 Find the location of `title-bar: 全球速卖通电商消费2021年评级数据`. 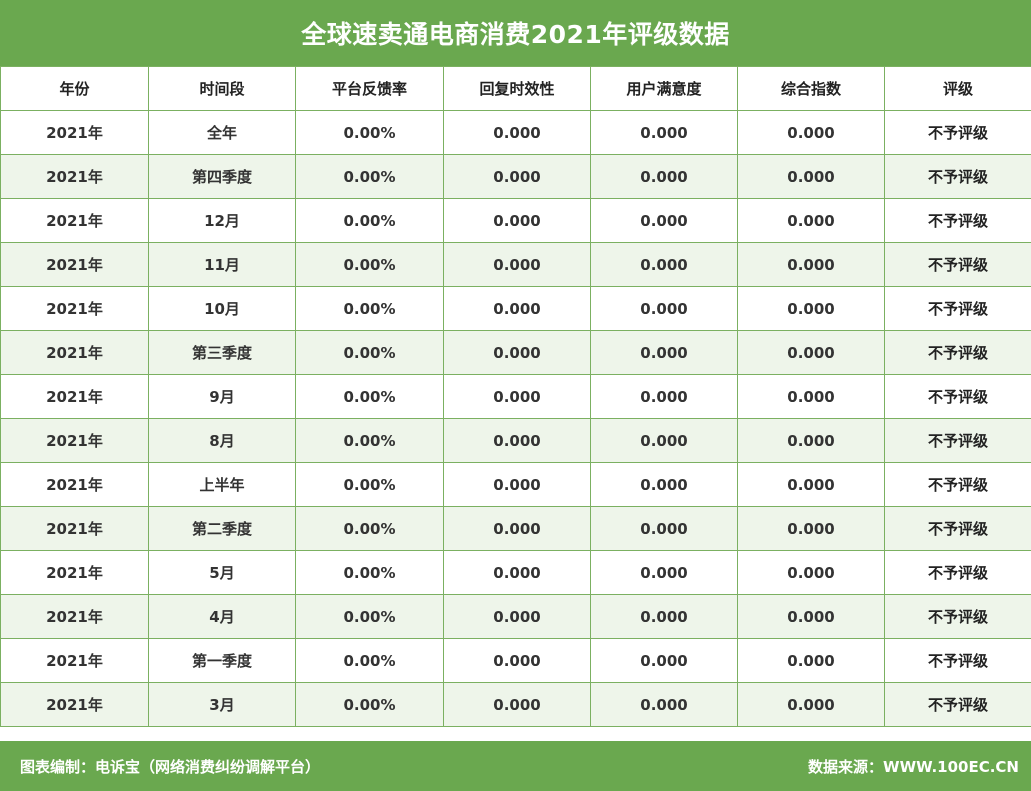

title-bar: 全球速卖通电商消费2021年评级数据 is located at coordinates (515, 33).